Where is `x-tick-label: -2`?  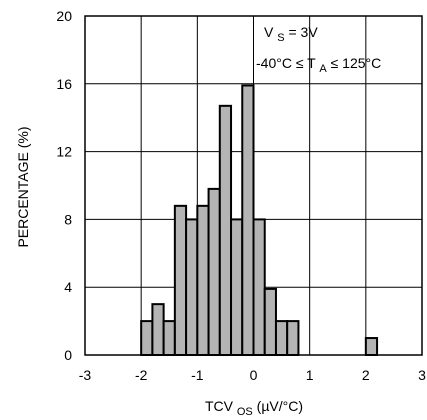
x-tick-label: -2 is located at coordinates (141, 375).